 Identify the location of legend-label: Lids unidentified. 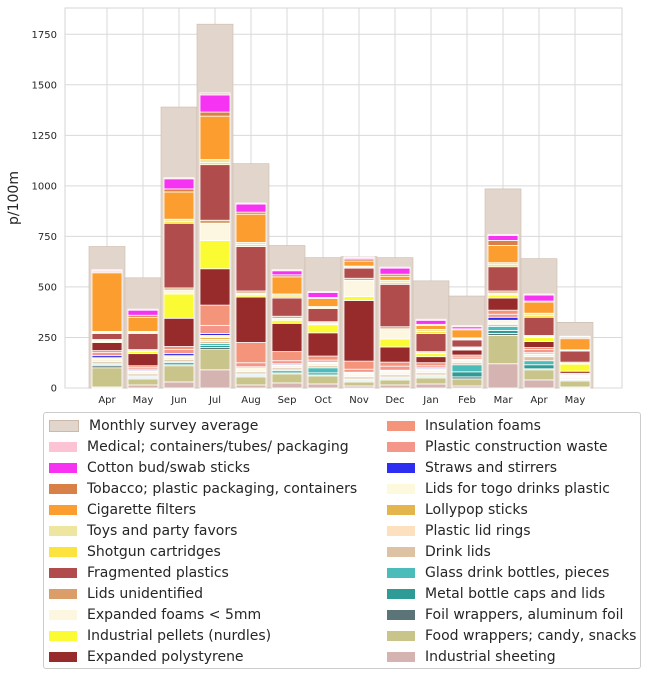
(145, 593).